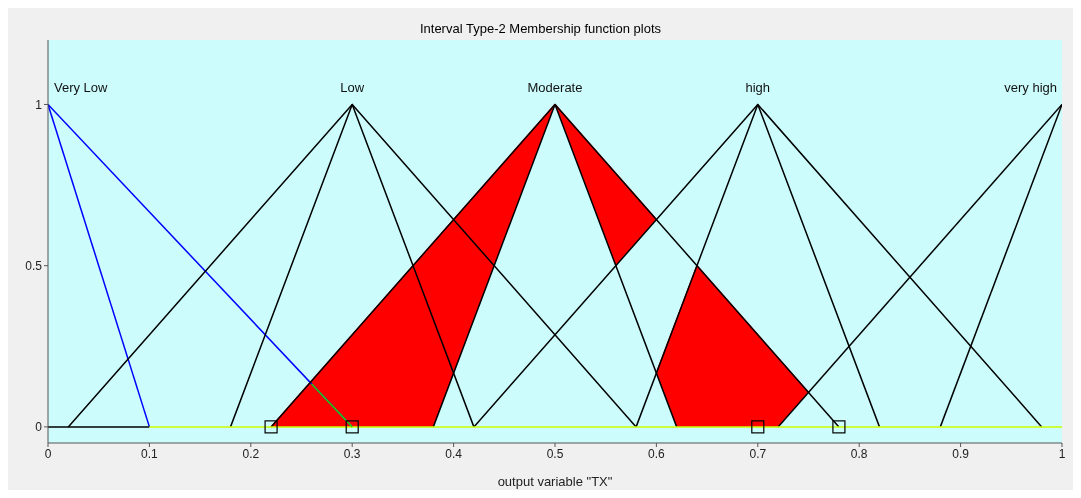 The height and width of the screenshot is (498, 1081). I want to click on annotation: high, so click(758, 87).